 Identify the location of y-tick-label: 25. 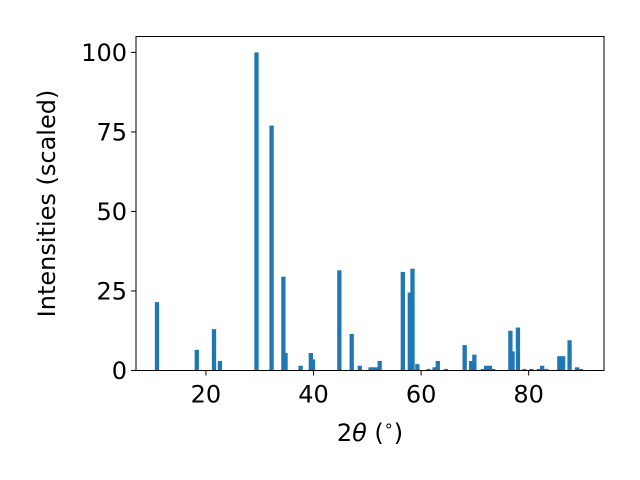
(111, 291).